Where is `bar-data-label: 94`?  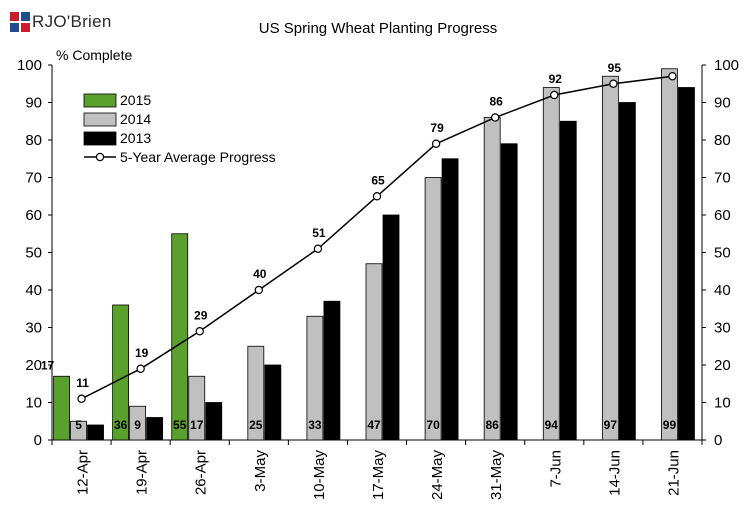
bar-data-label: 94 is located at coordinates (552, 425).